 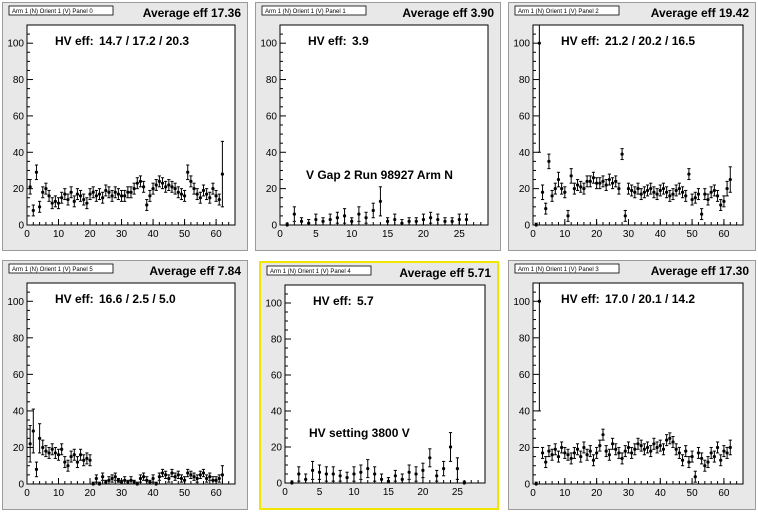 What do you see at coordinates (558, 12) in the screenshot?
I see `panel-title: Arm 1 (N) Orient 1 (V) Panel 2` at bounding box center [558, 12].